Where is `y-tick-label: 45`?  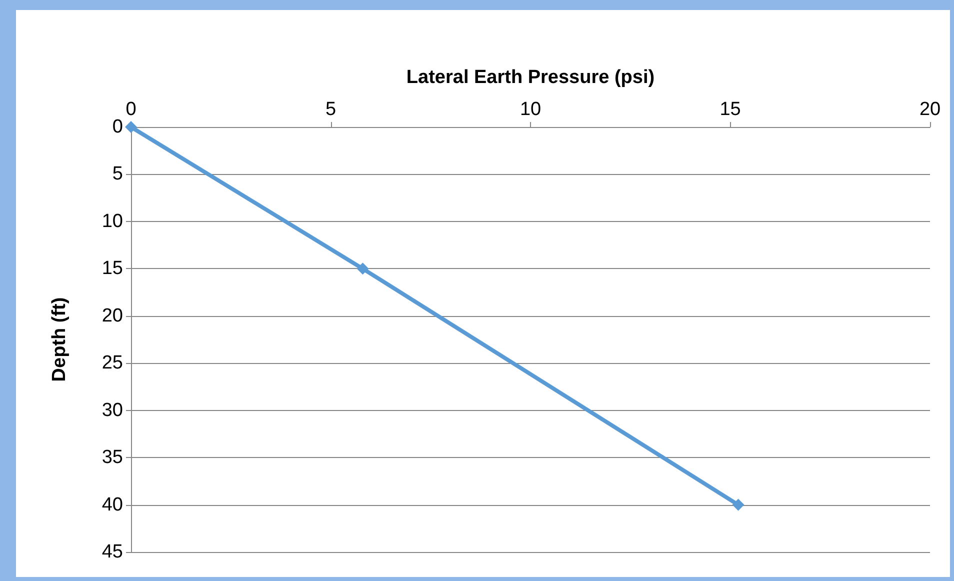
y-tick-label: 45 is located at coordinates (112, 552).